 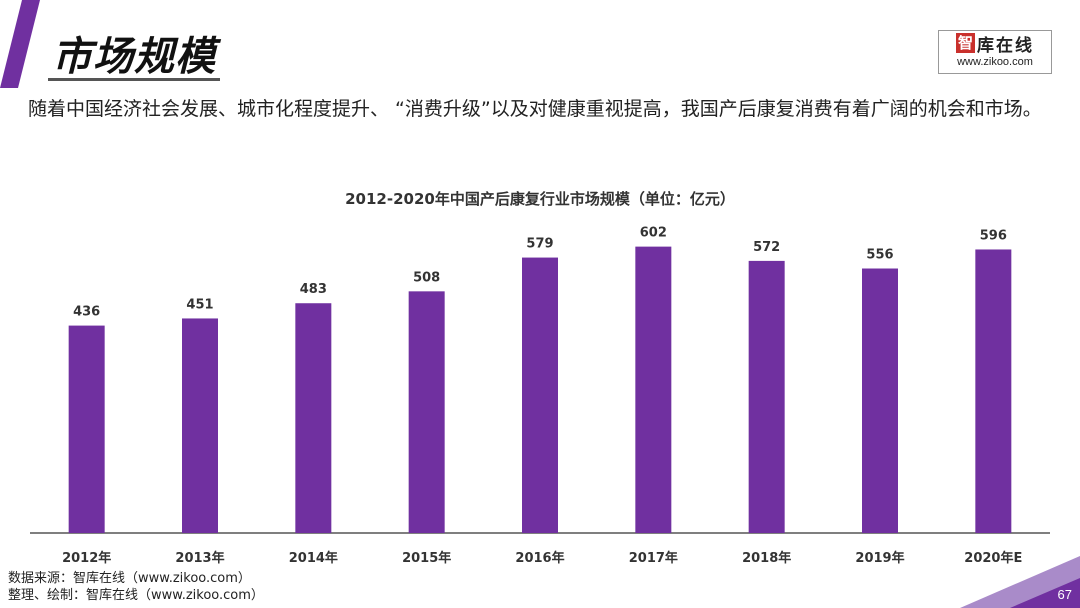 I want to click on title-underline, so click(x=134, y=79).